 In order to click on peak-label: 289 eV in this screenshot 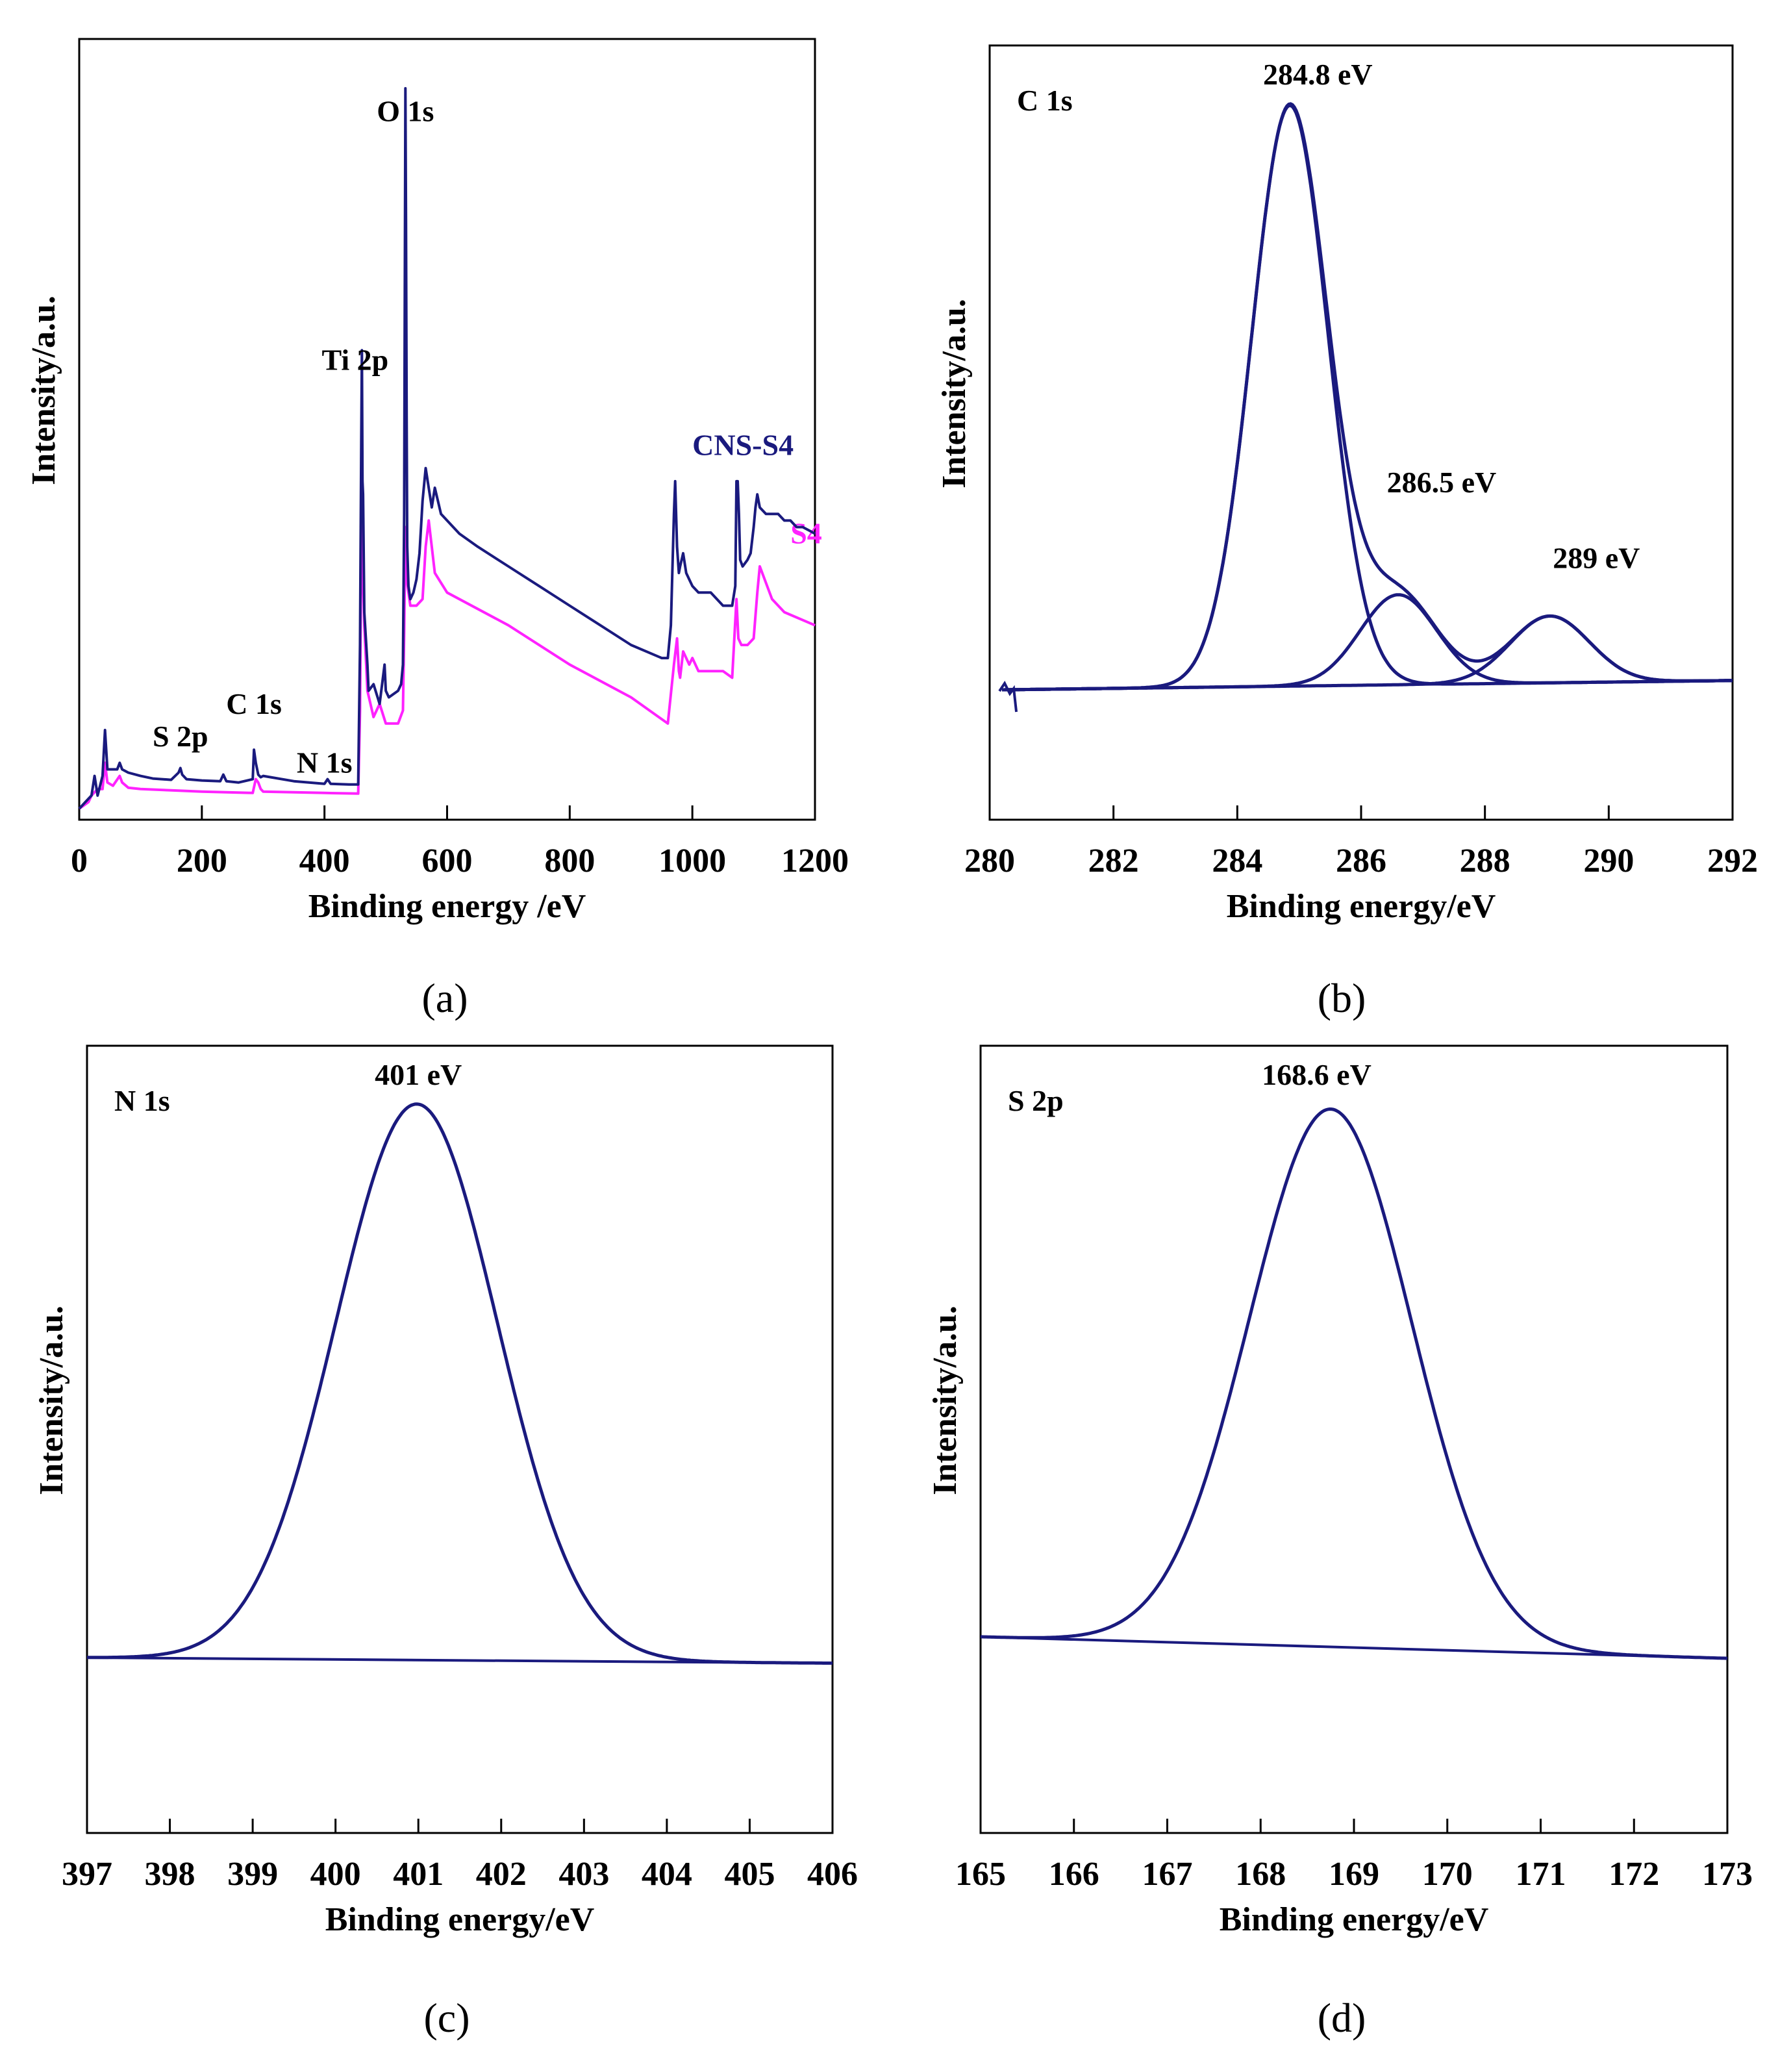, I will do `click(1596, 558)`.